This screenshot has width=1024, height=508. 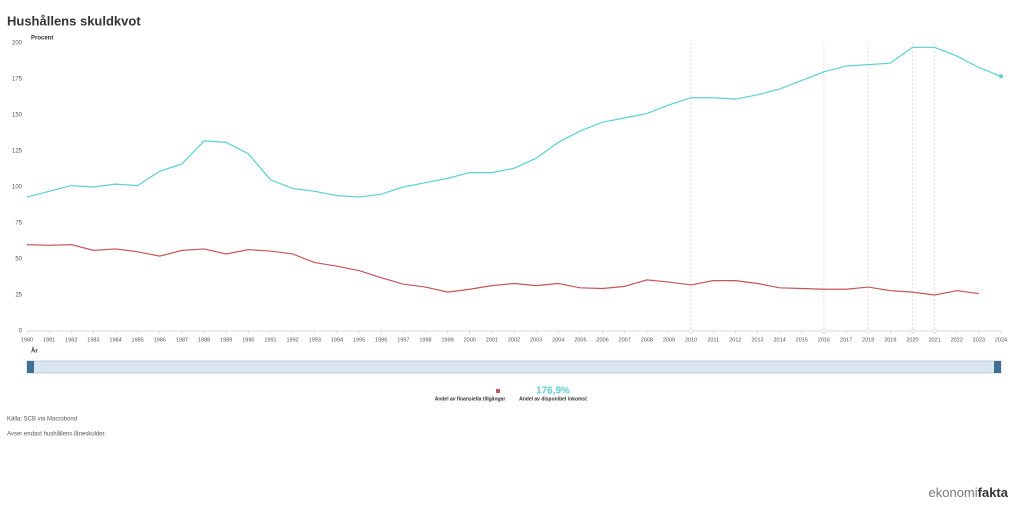 I want to click on x-tick-label: 2012, so click(x=735, y=340).